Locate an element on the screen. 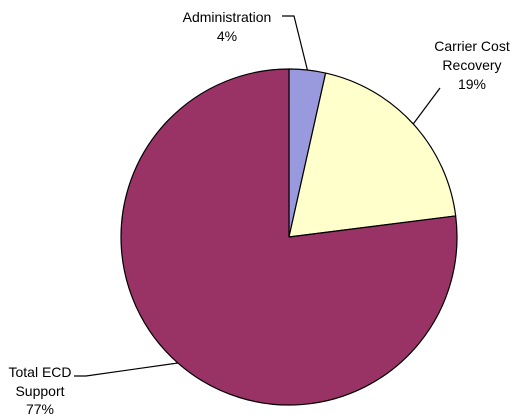 The image size is (529, 419). leader-administration is located at coordinates (295, 43).